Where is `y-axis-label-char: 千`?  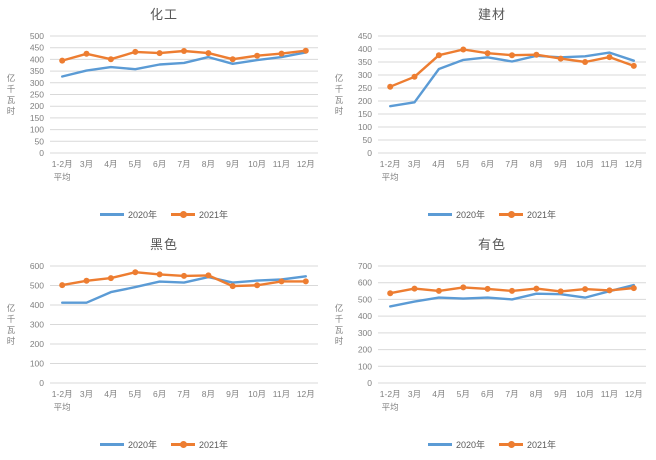 y-axis-label-char: 千 is located at coordinates (339, 319).